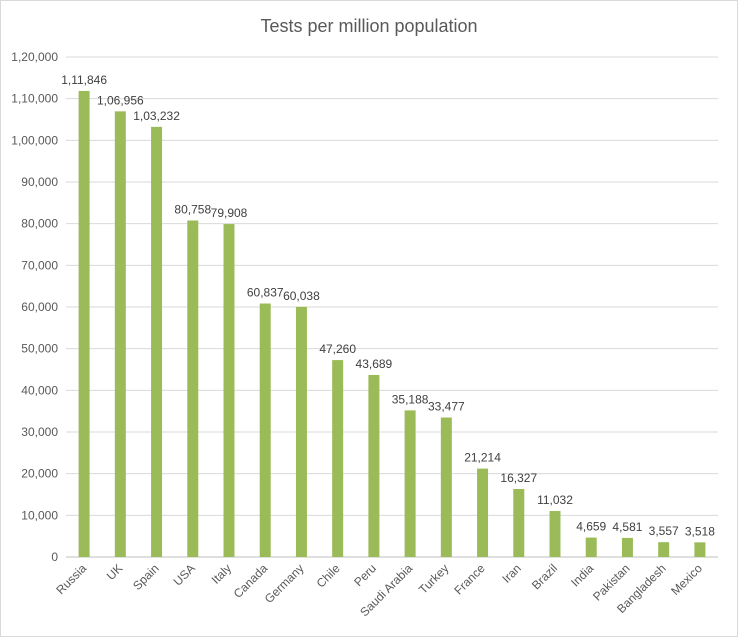 This screenshot has width=738, height=637. Describe the element at coordinates (511, 573) in the screenshot. I see `x-tick-label: Iran` at that location.